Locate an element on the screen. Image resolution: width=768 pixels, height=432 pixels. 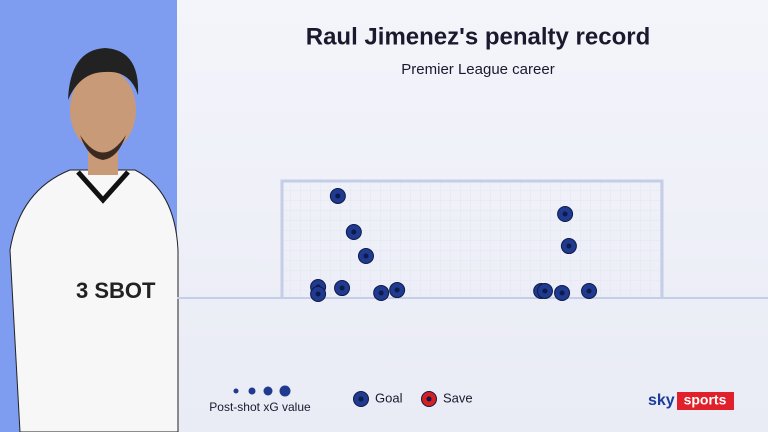
chart-subtitle: Premier League career is located at coordinates (477, 69).